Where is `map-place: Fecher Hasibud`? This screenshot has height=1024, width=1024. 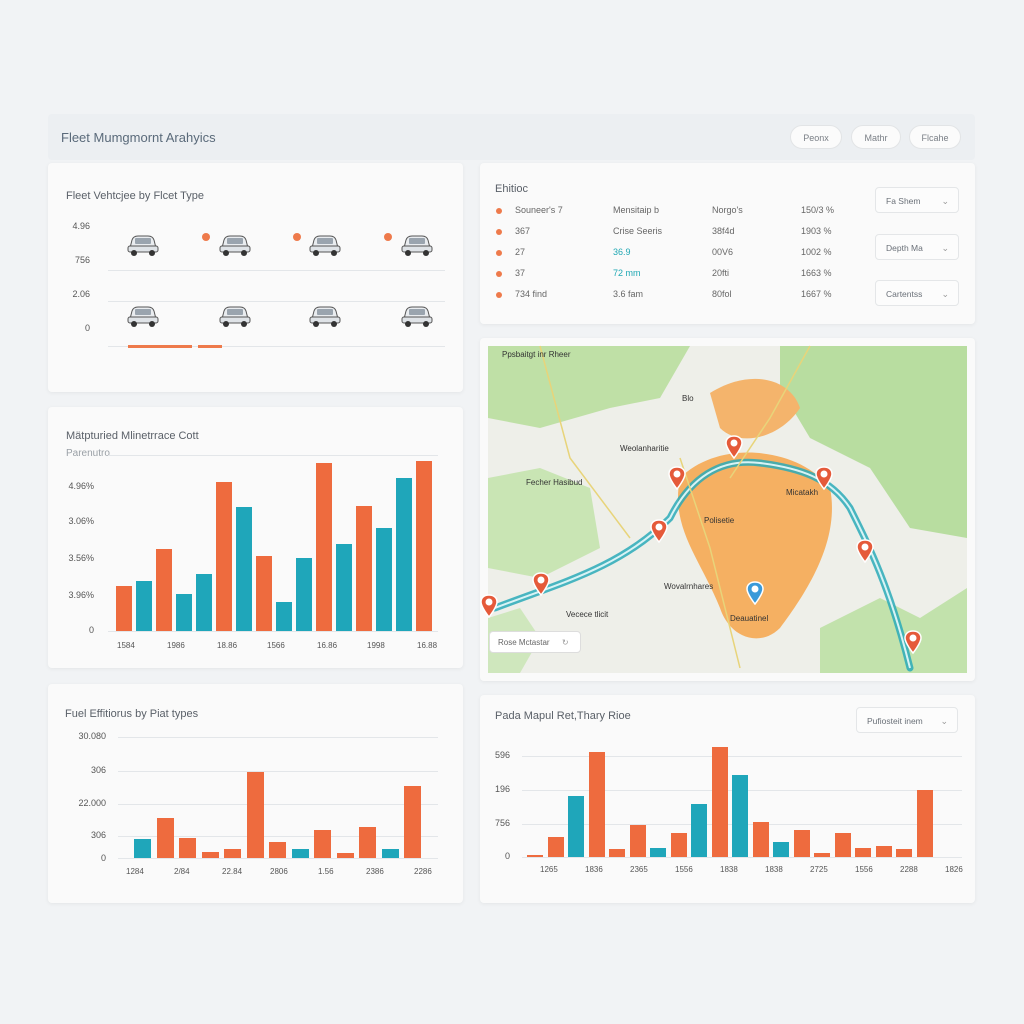
map-place: Fecher Hasibud is located at coordinates (554, 482).